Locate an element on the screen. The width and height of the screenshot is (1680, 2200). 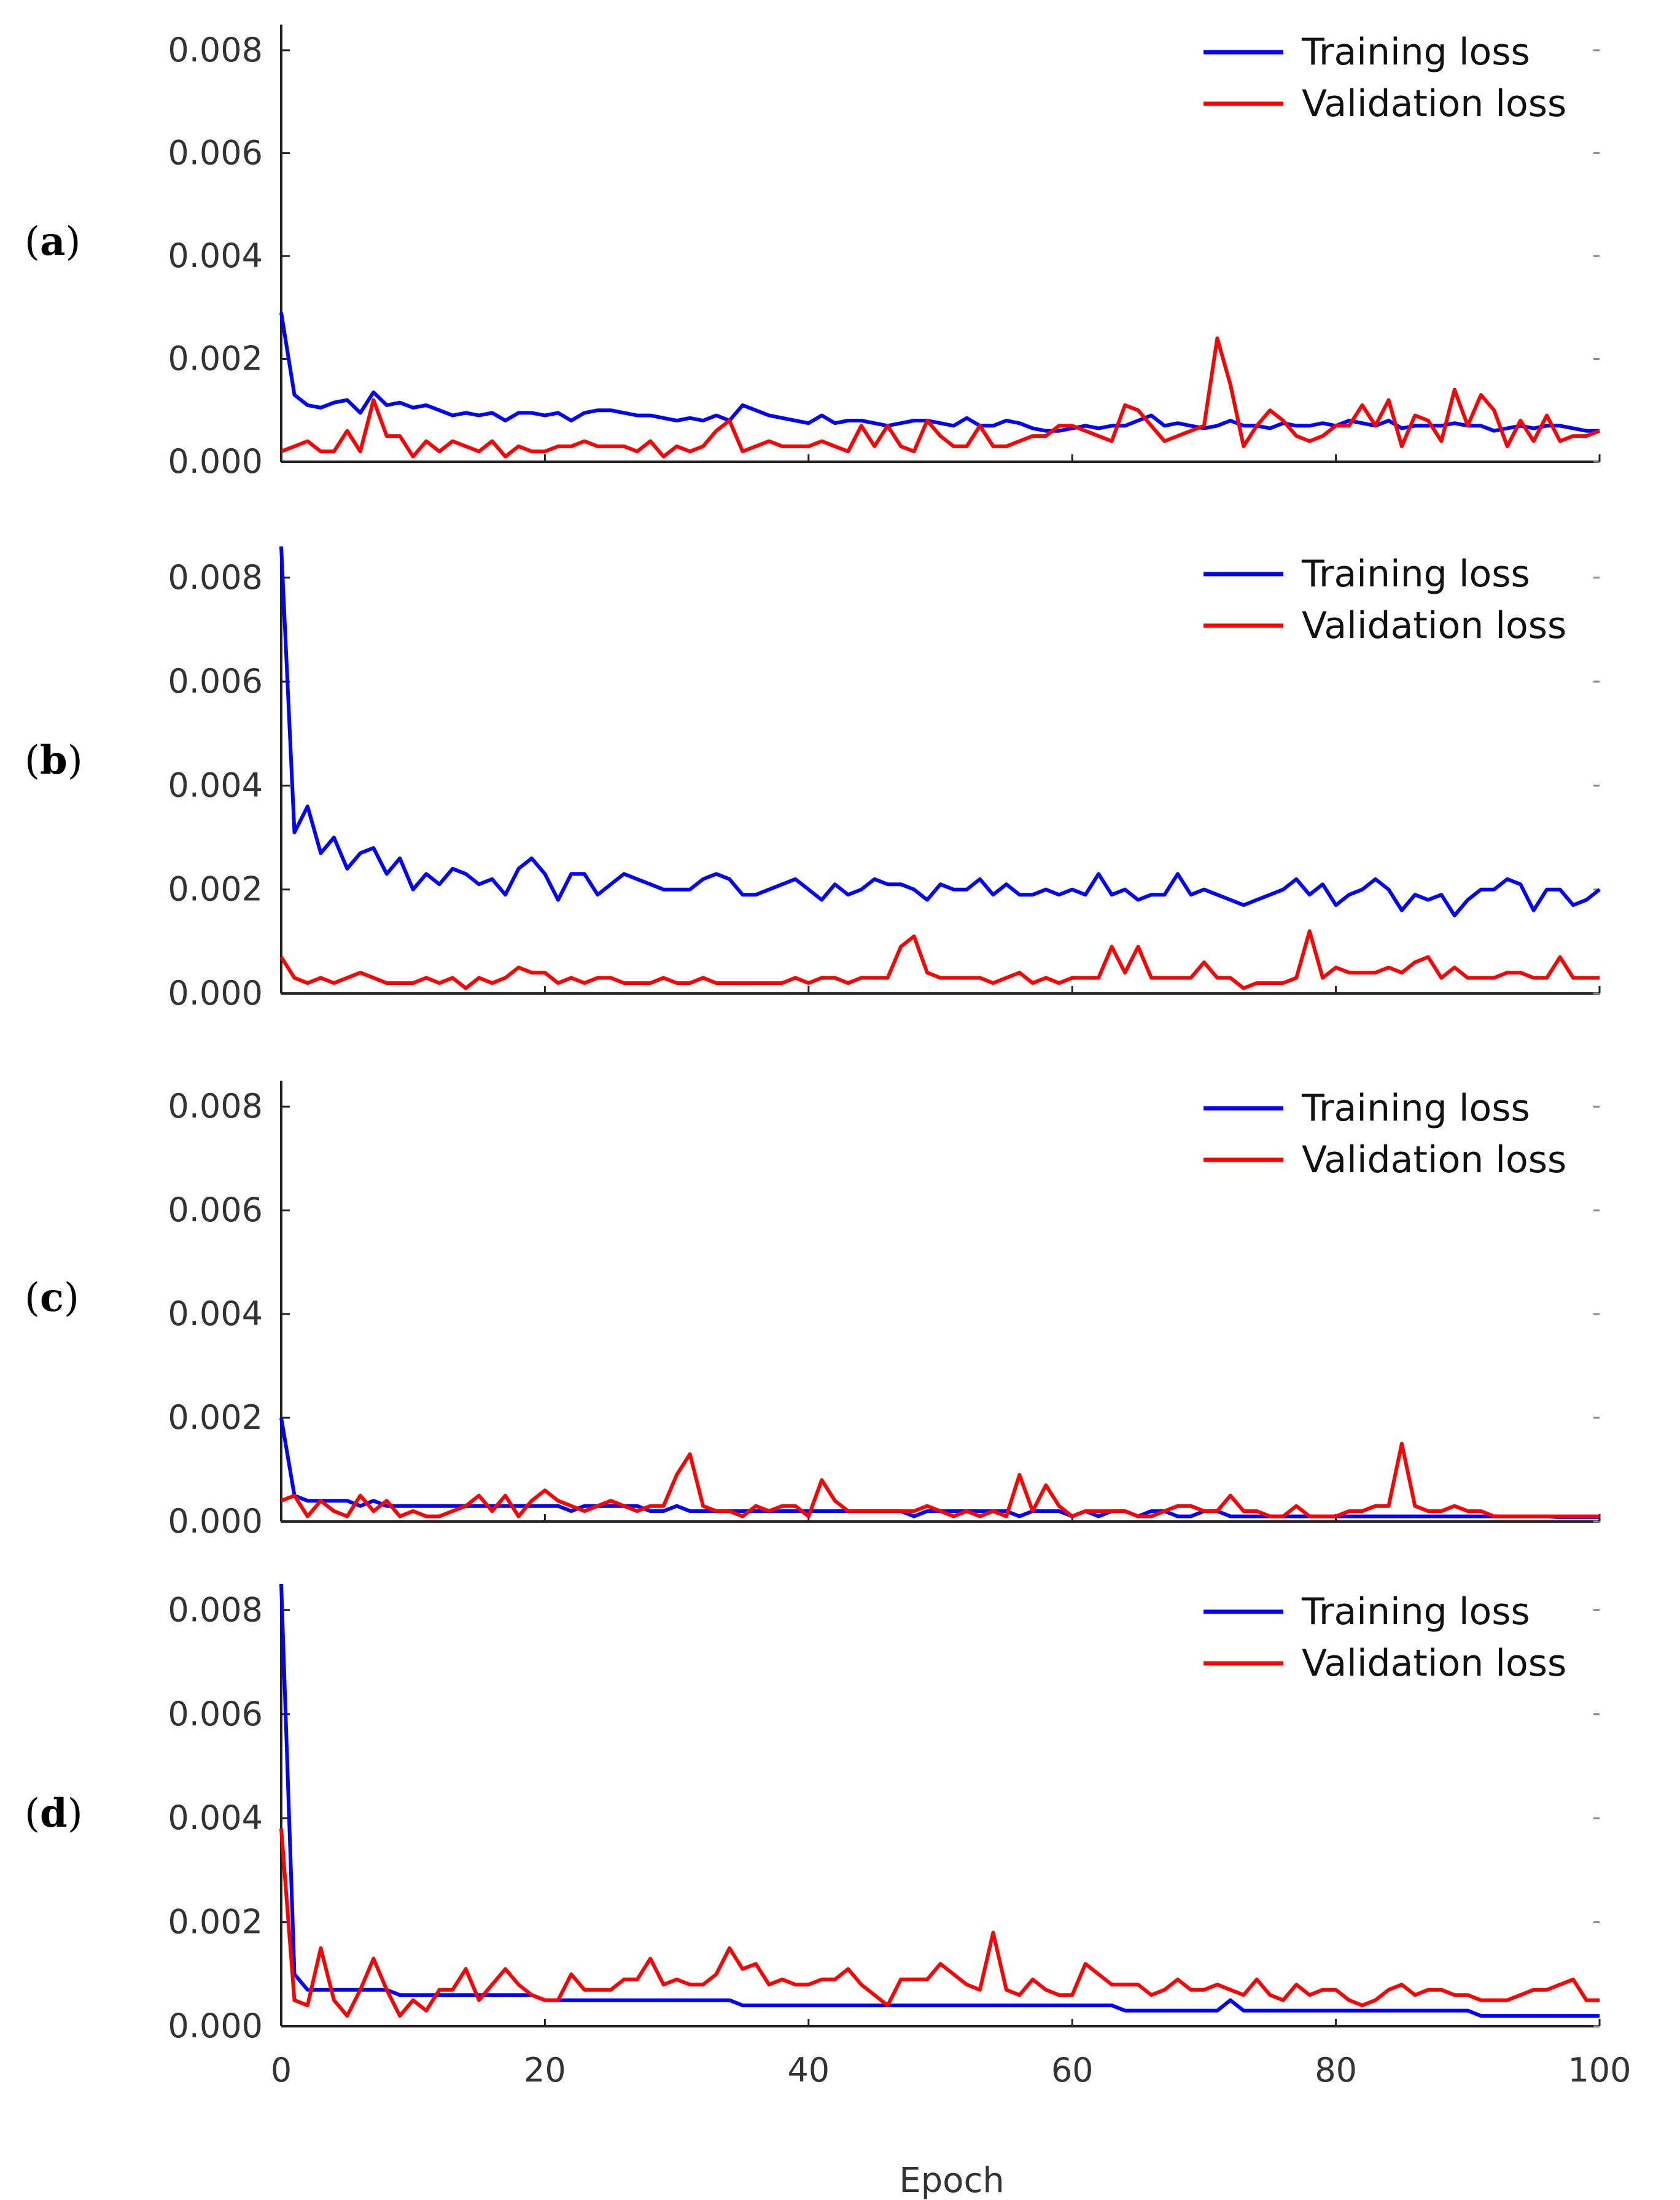
x-tick-label: 0 is located at coordinates (281, 2070).